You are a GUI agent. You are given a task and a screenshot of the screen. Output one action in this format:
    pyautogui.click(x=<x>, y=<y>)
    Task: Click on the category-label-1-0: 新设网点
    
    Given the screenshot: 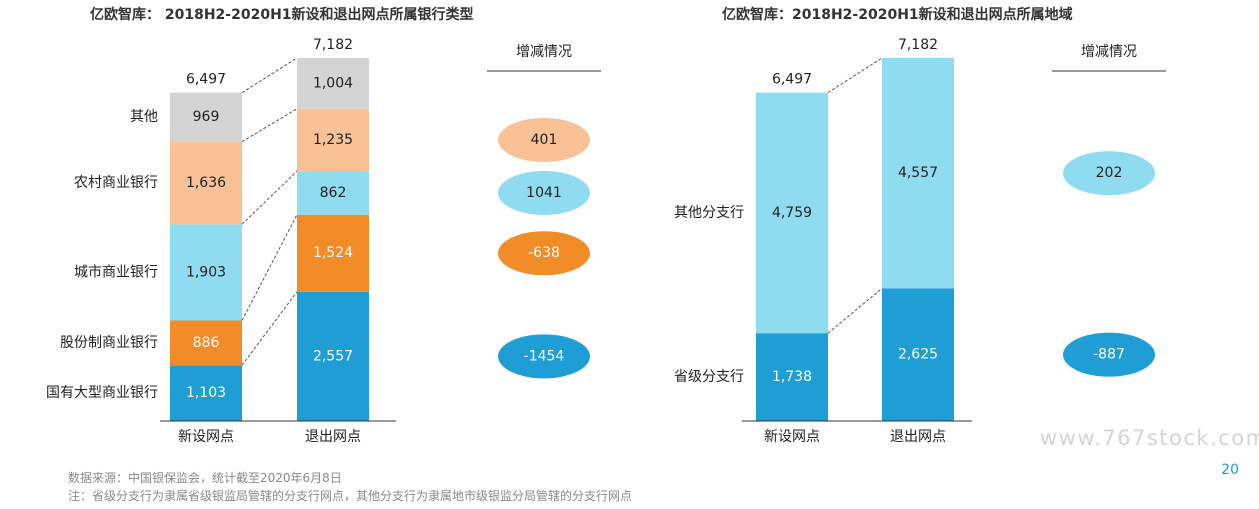 What is the action you would take?
    pyautogui.click(x=792, y=437)
    